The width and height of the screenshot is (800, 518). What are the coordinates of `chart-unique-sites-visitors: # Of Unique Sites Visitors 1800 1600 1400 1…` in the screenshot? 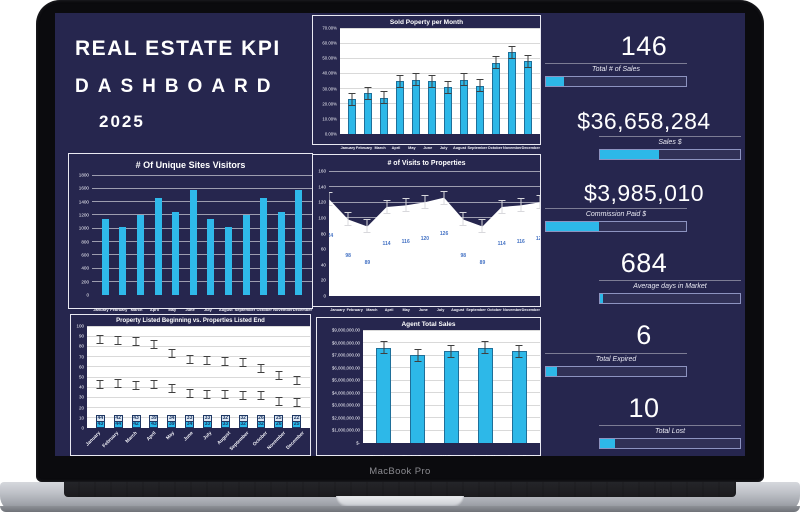 It's located at (190, 232).